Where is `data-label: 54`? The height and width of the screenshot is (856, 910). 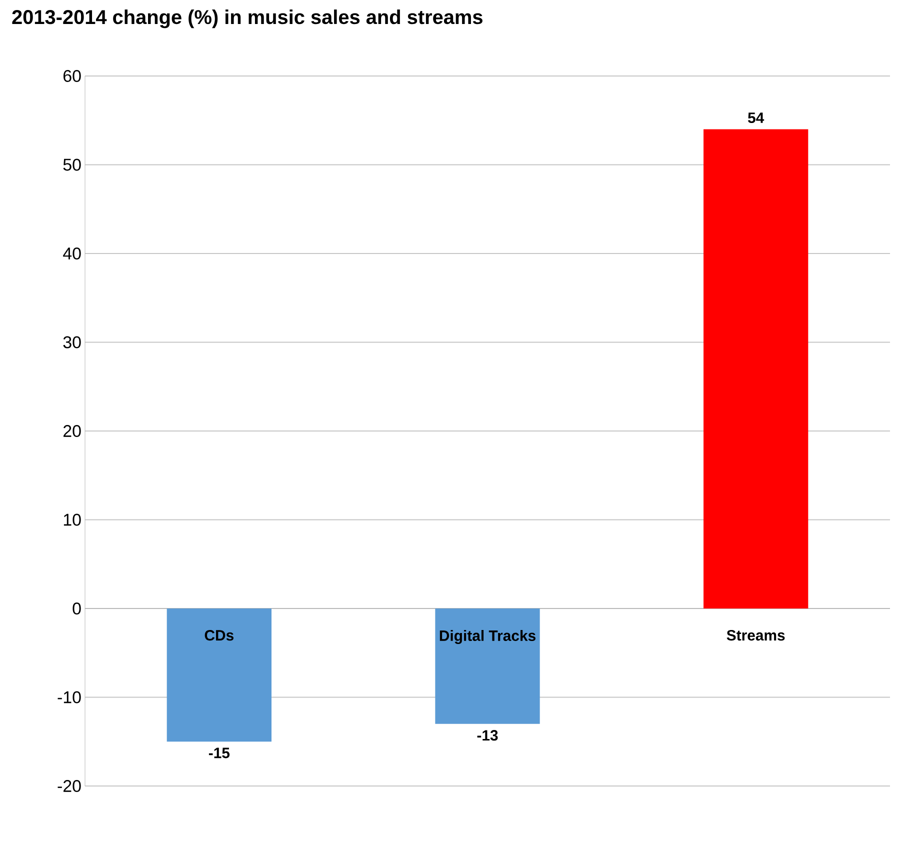 data-label: 54 is located at coordinates (756, 118).